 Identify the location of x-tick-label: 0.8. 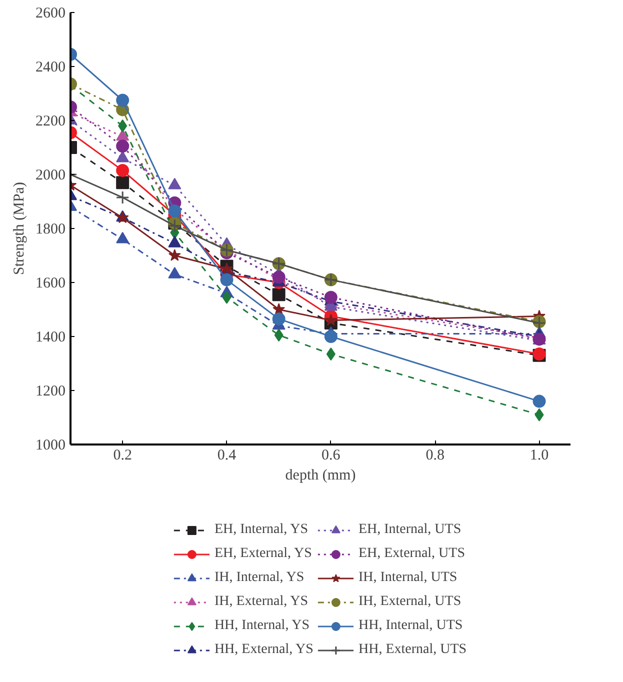
(435, 456).